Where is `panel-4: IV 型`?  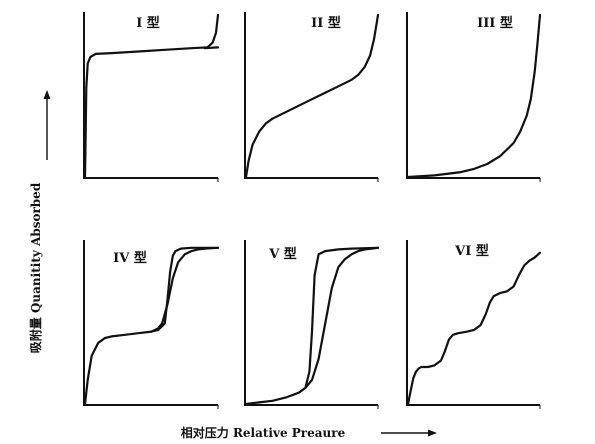 panel-4: IV 型 is located at coordinates (151, 324).